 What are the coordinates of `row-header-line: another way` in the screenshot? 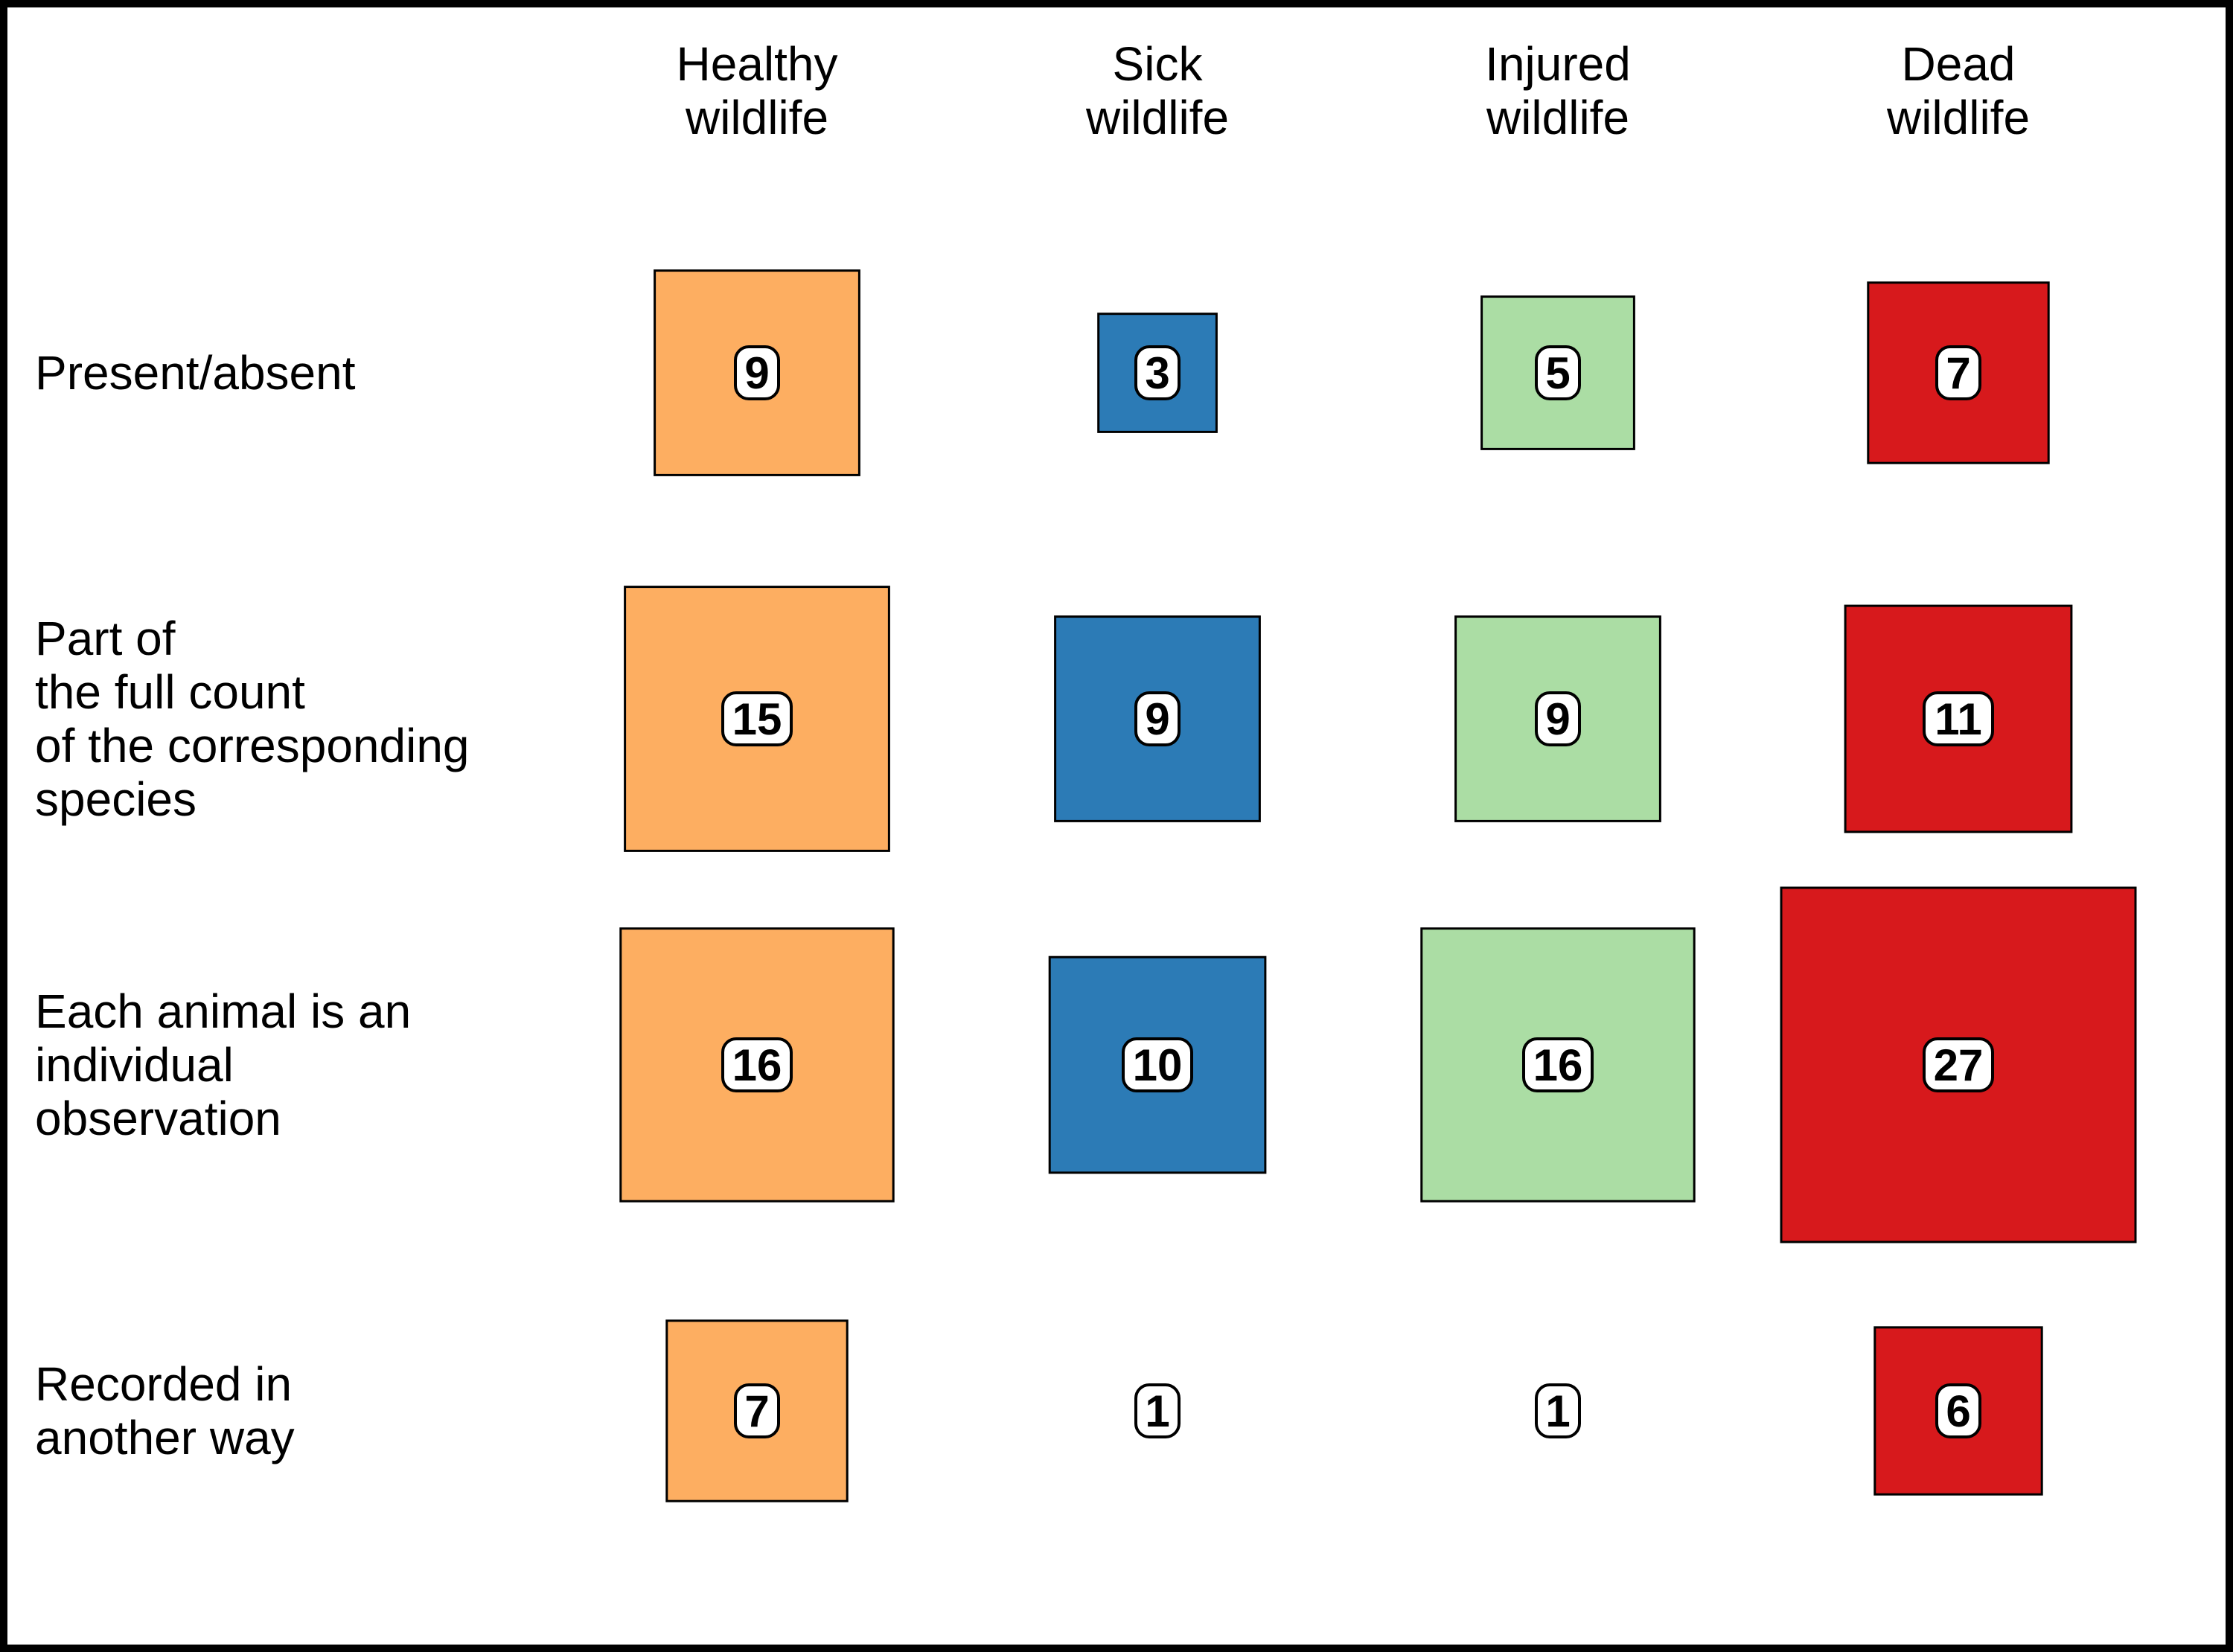 It's located at (165, 1437).